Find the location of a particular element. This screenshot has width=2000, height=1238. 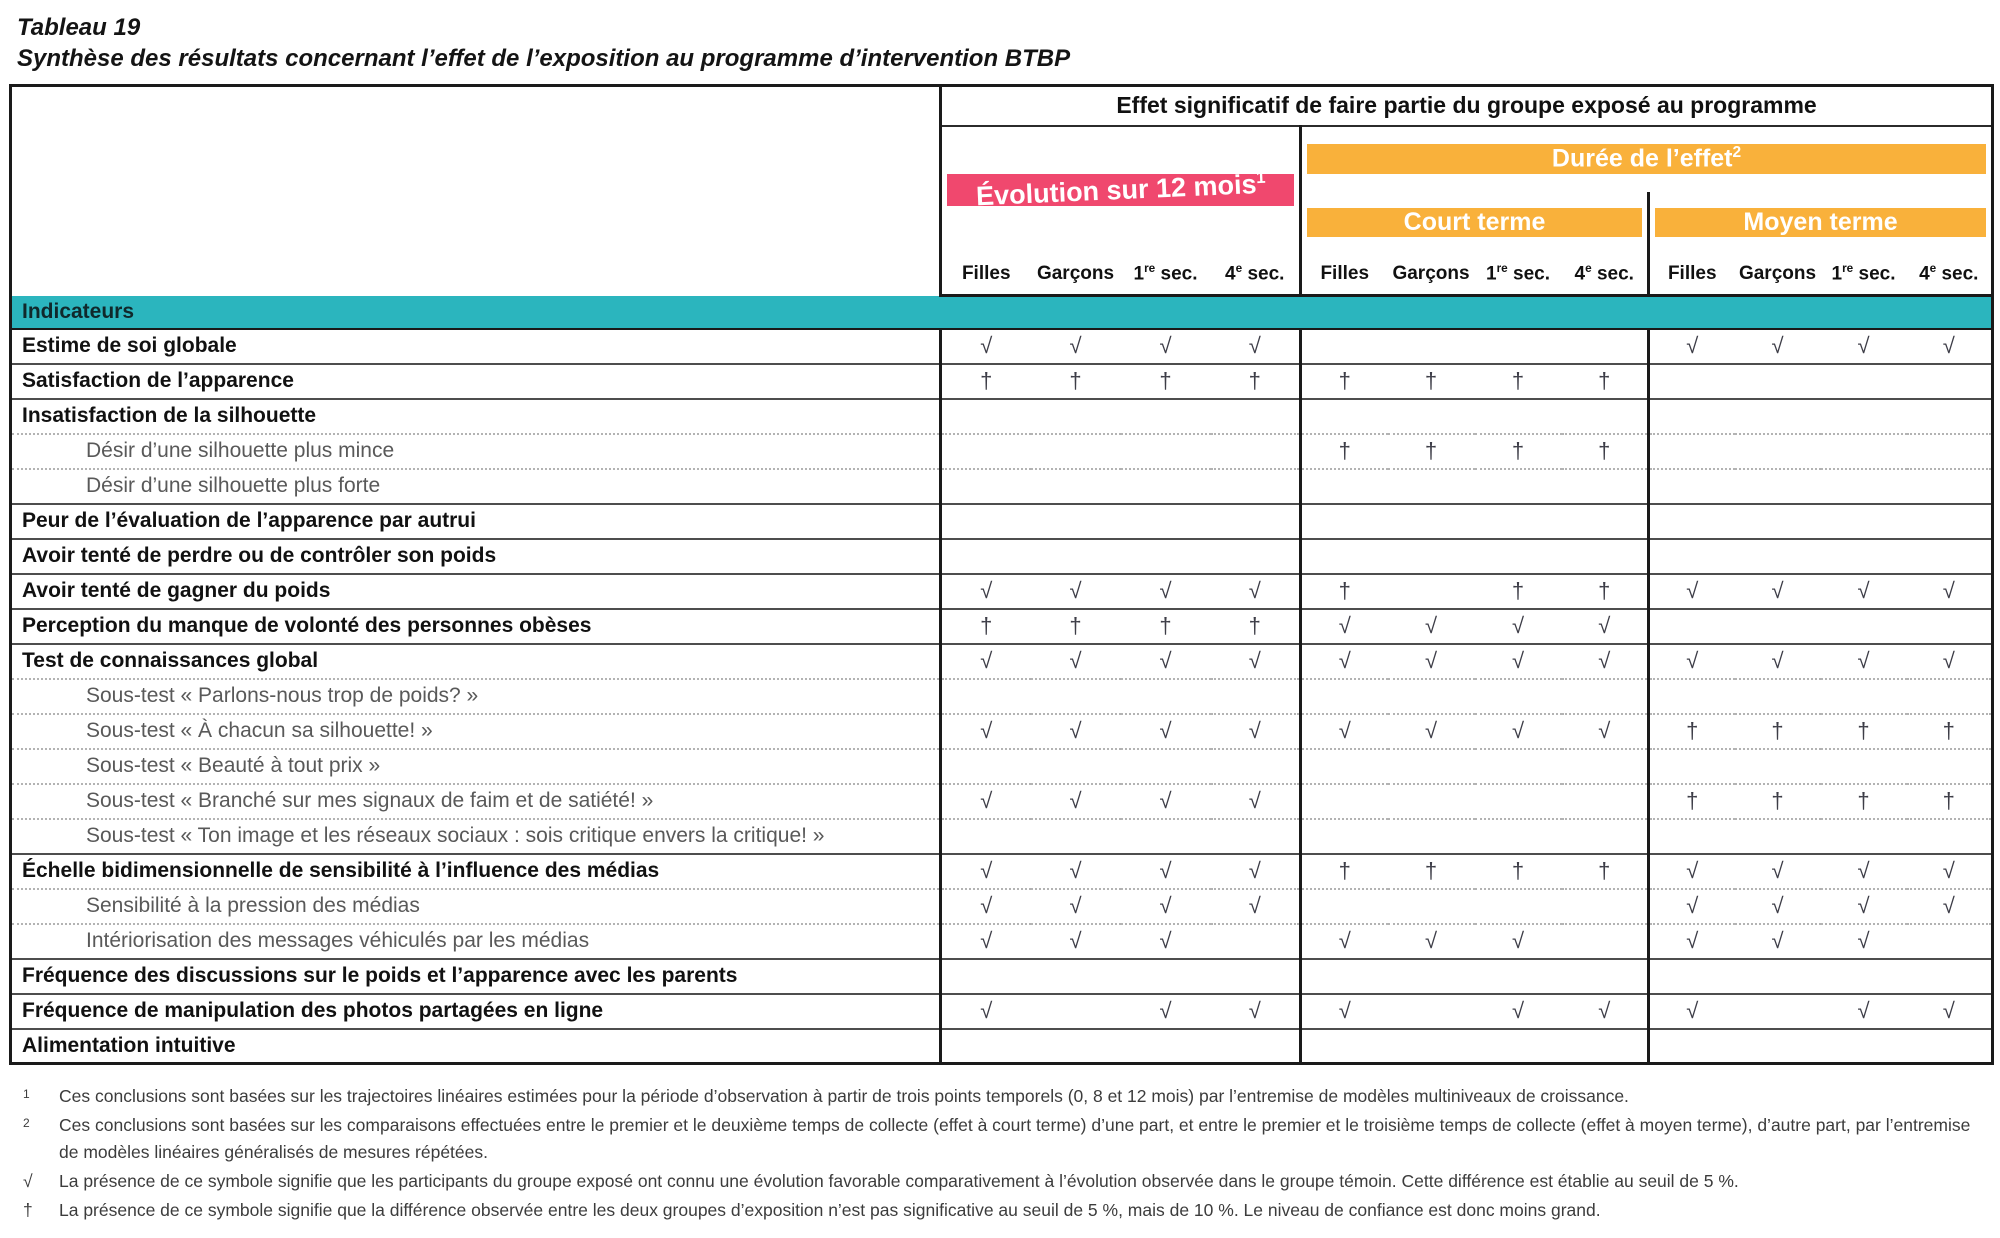

subgroup-medium-band: Moyen terme is located at coordinates (1821, 222).